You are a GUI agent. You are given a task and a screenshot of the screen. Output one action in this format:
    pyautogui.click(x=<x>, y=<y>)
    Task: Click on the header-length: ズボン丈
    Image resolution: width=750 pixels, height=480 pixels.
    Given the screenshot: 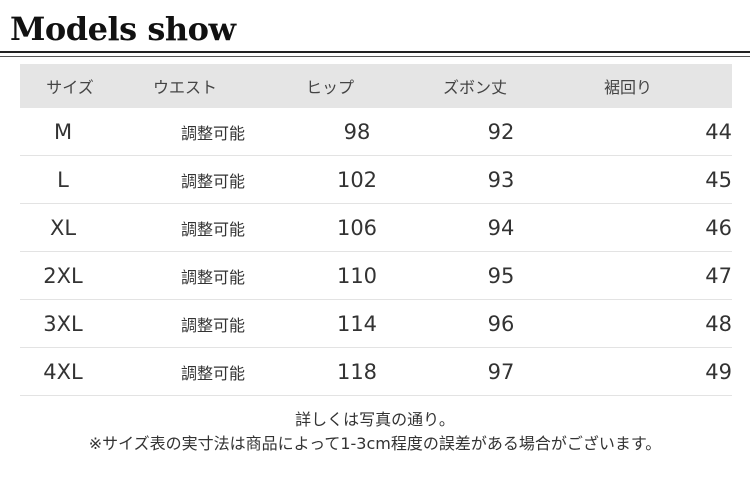 What is the action you would take?
    pyautogui.click(x=474, y=87)
    